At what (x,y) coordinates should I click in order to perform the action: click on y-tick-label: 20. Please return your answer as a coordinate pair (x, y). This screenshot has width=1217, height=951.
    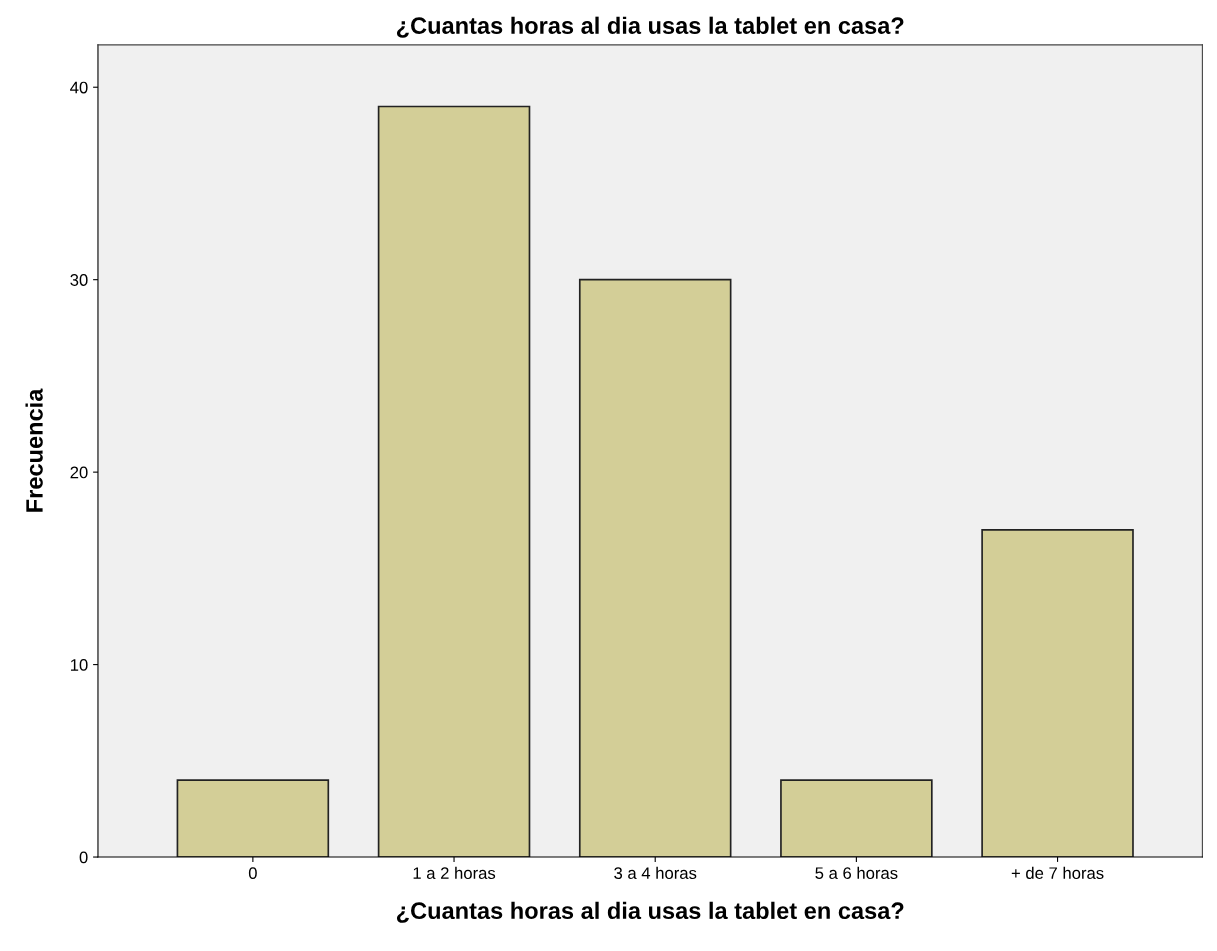
    Looking at the image, I should click on (79, 472).